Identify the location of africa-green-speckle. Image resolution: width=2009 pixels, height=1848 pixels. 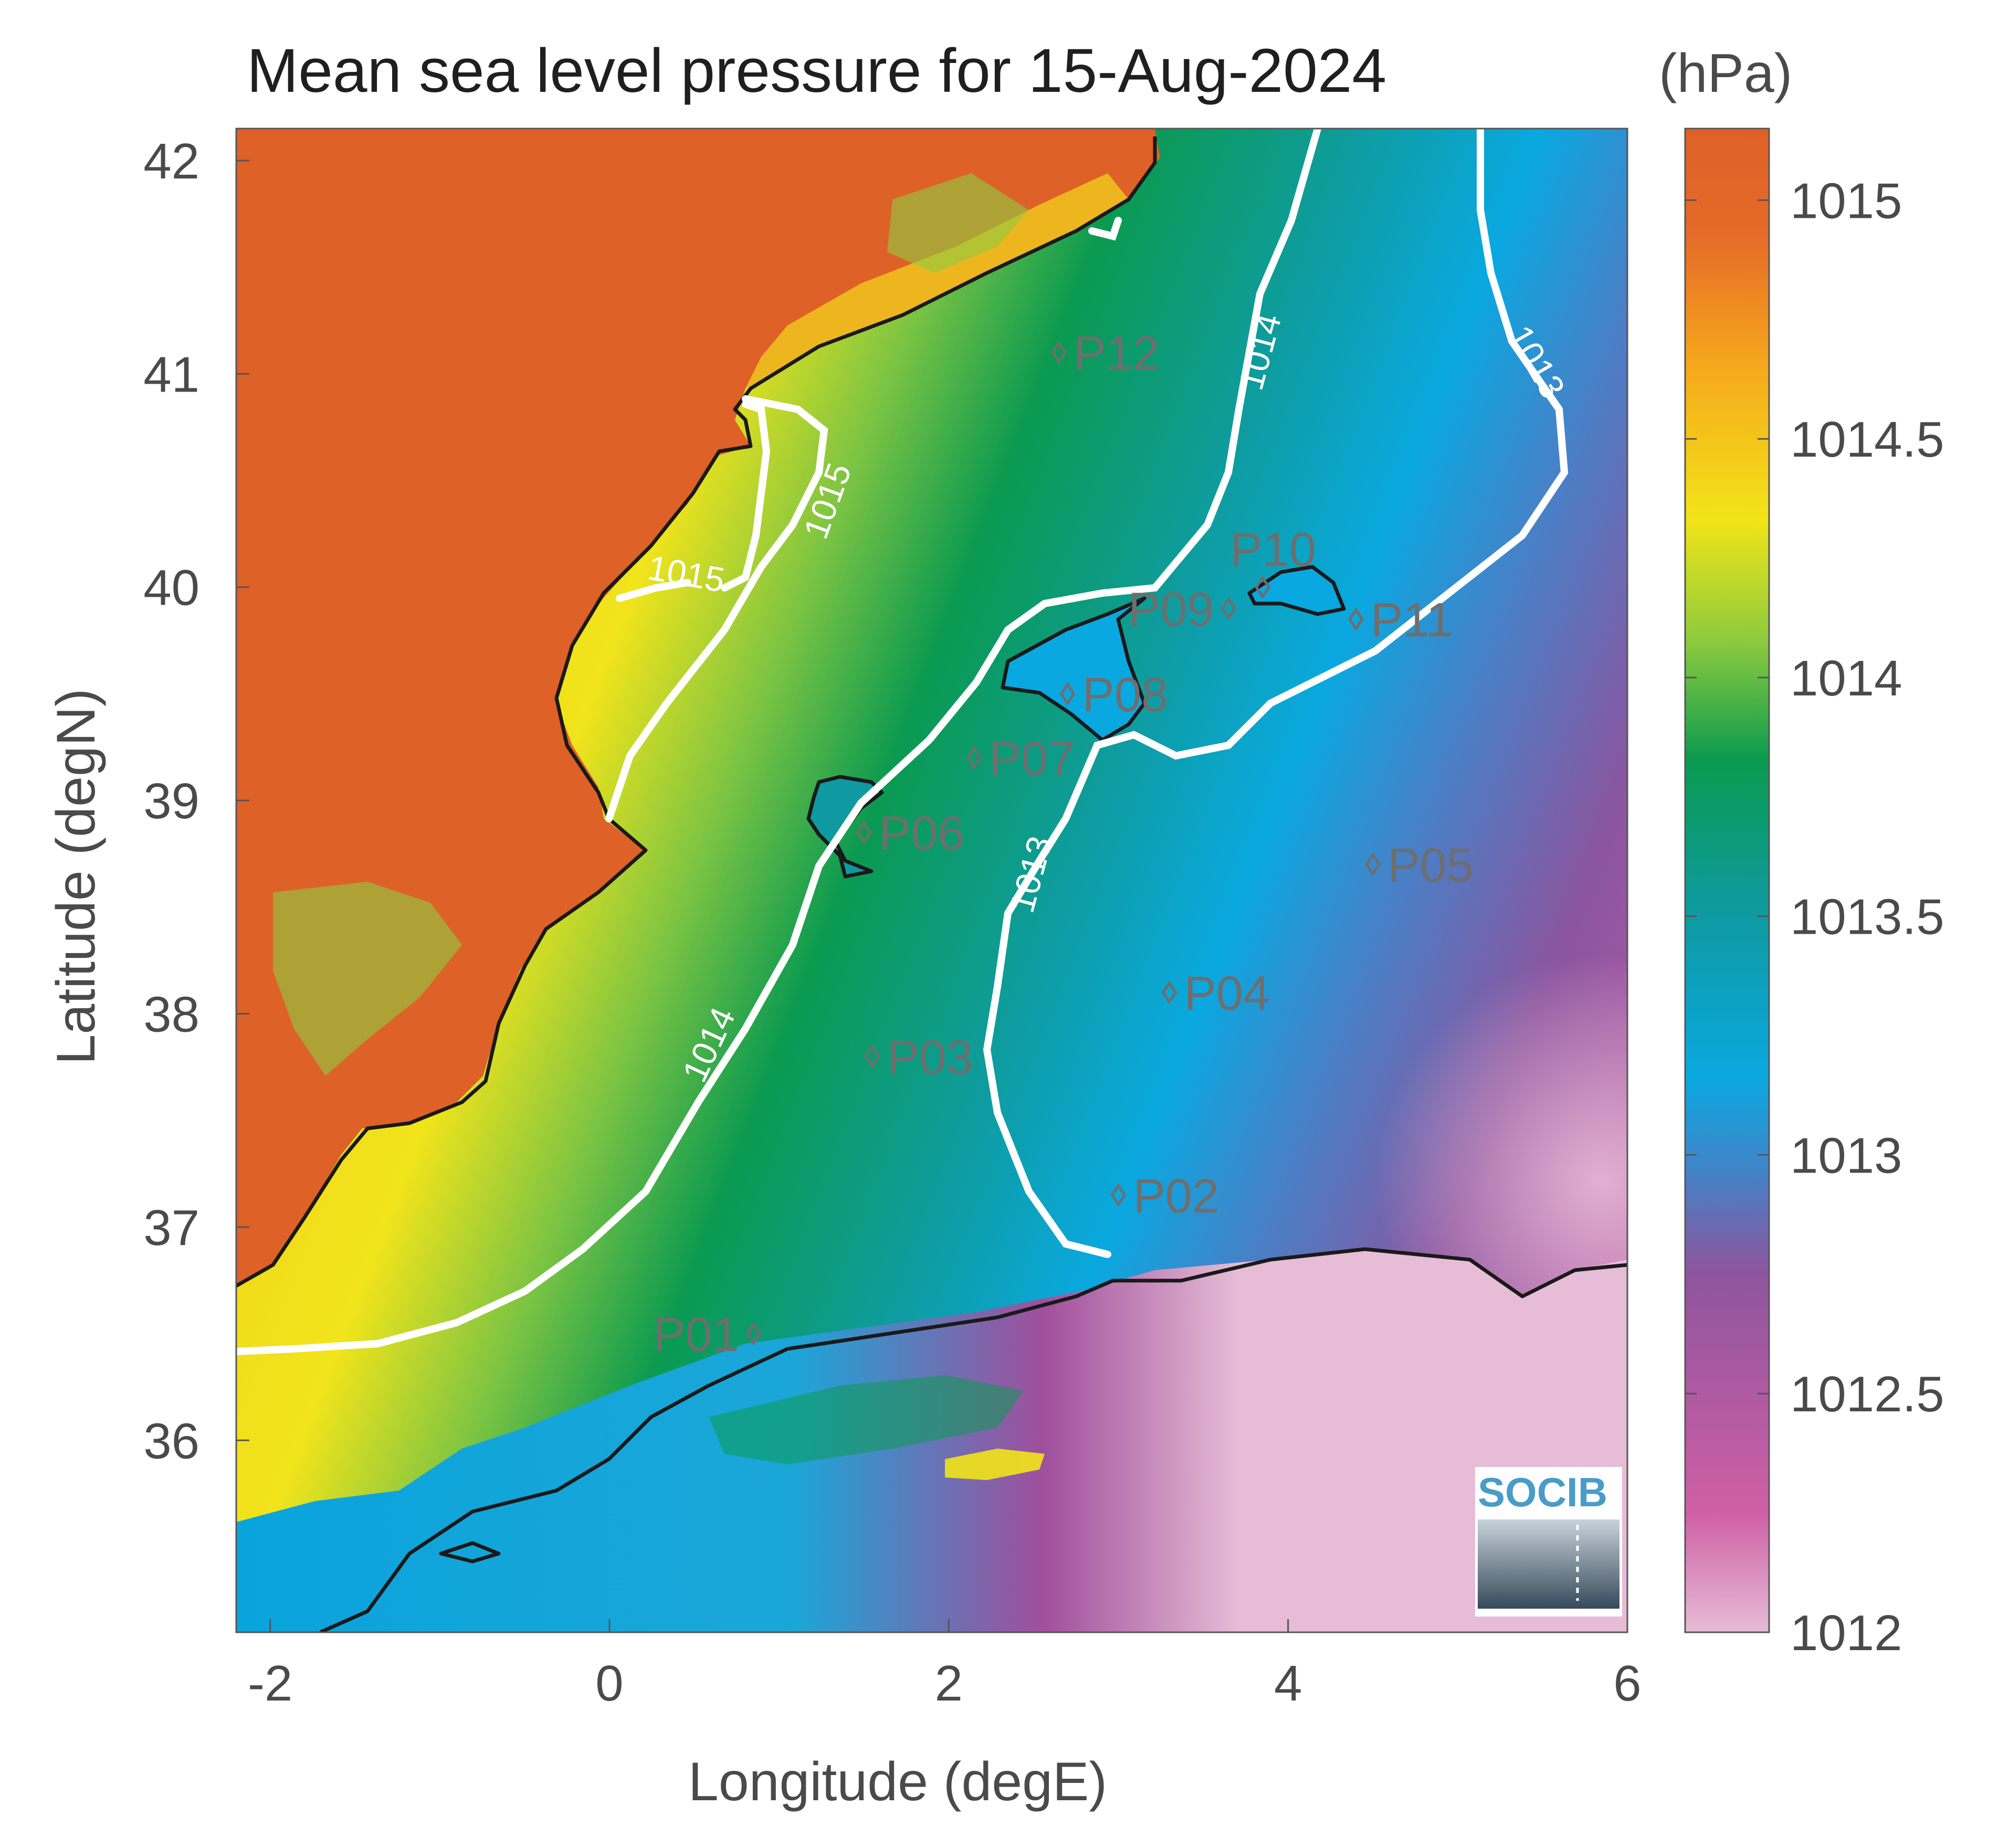
(866, 1419).